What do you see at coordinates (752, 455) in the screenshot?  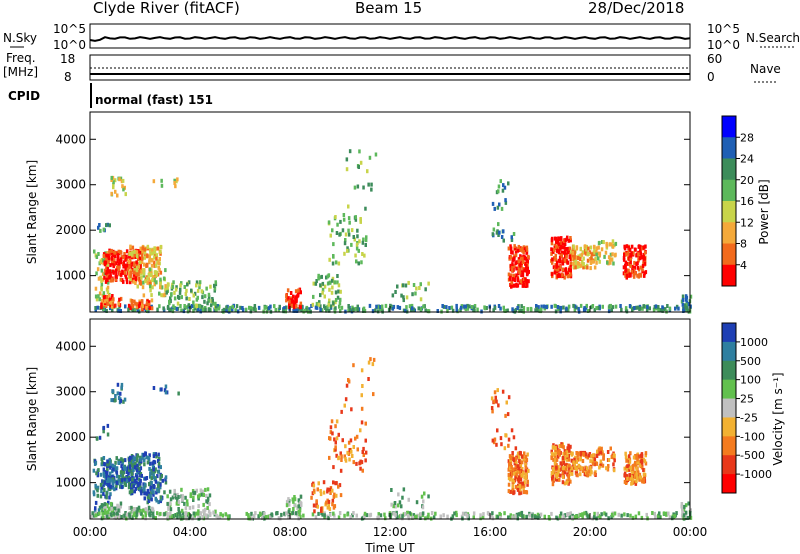 I see `colorbar-tick-label: -500` at bounding box center [752, 455].